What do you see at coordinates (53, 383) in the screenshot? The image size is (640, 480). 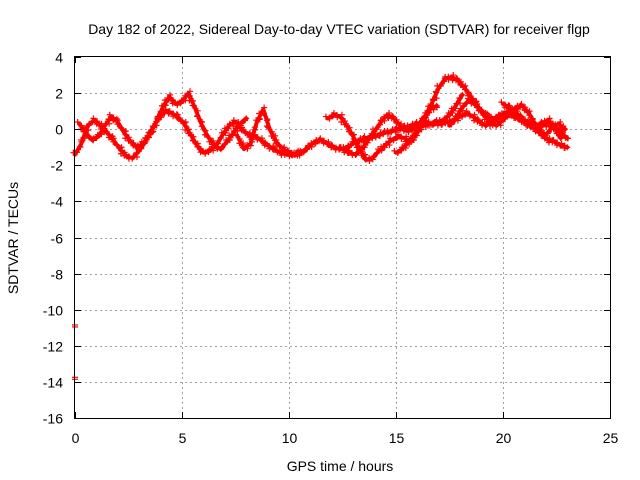 I see `y-tick-label: -14` at bounding box center [53, 383].